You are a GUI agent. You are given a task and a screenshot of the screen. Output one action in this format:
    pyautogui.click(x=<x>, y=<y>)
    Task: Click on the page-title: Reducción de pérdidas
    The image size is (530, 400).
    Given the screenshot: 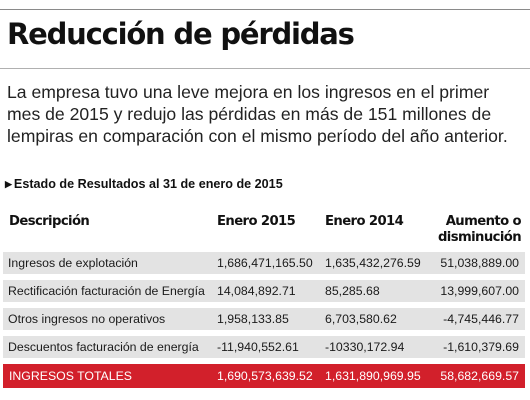 What is the action you would take?
    pyautogui.click(x=181, y=34)
    